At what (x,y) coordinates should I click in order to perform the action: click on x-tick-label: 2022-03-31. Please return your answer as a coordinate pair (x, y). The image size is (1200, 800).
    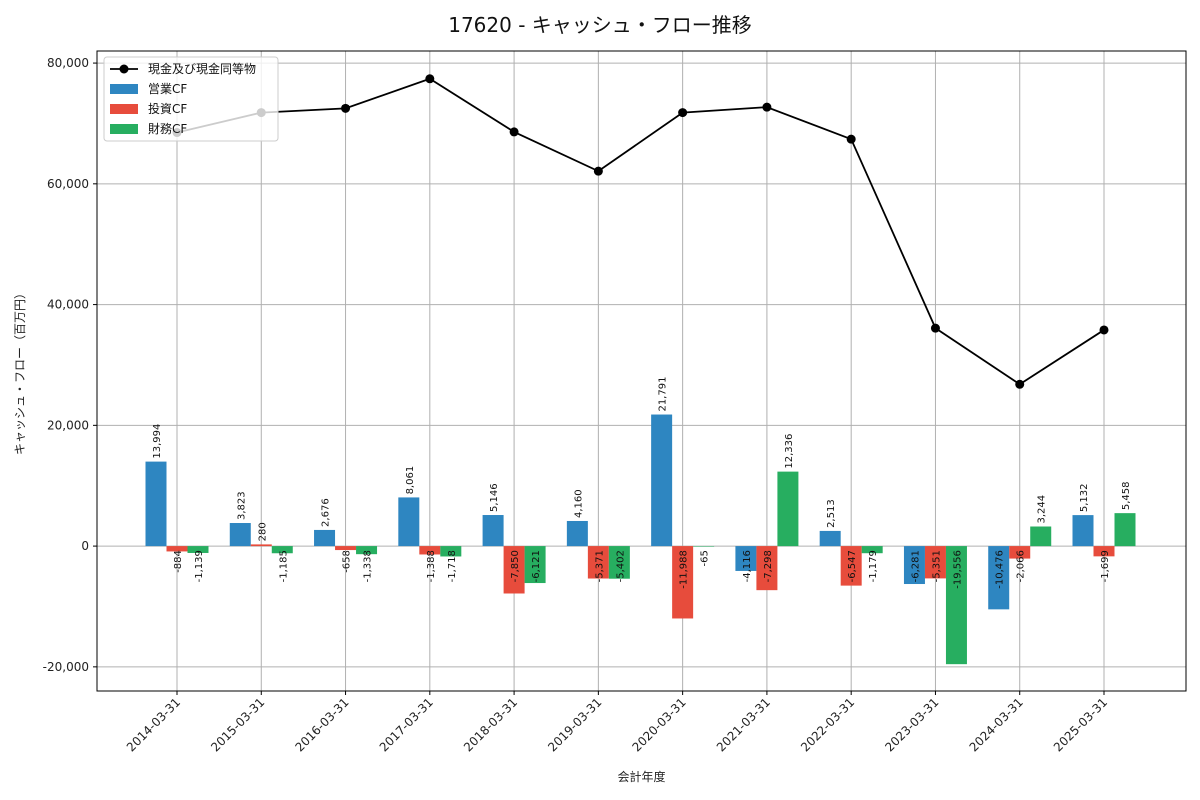
    Looking at the image, I should click on (827, 724).